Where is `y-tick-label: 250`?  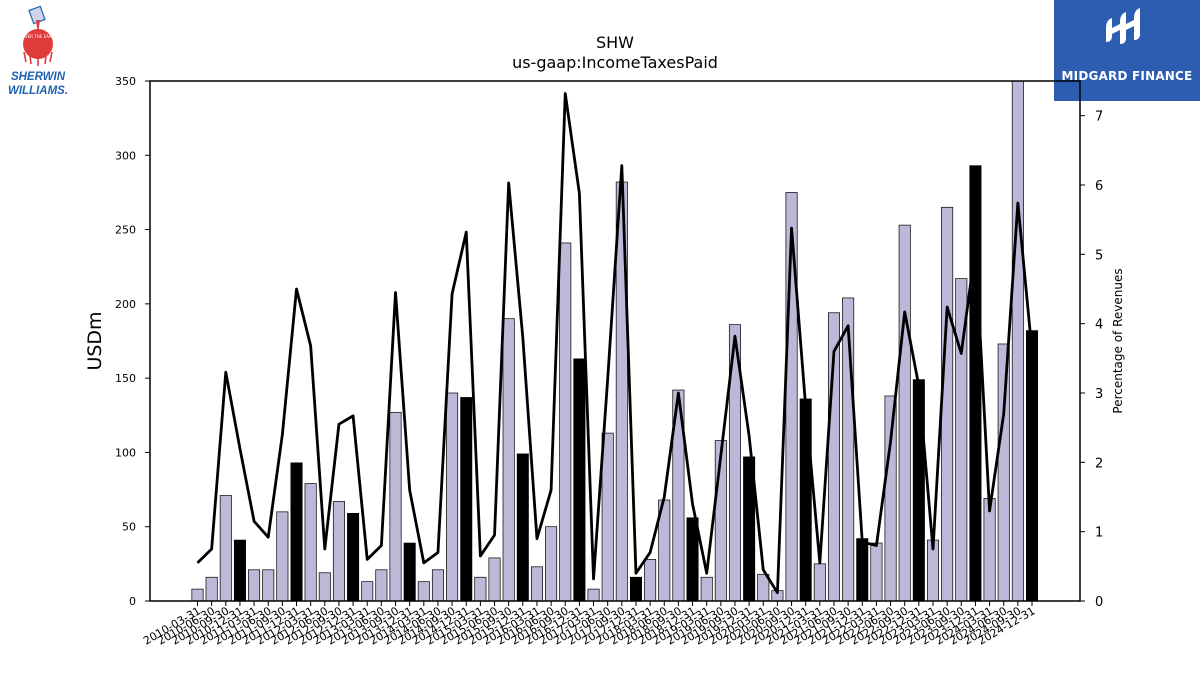
y-tick-label: 250 is located at coordinates (125, 230).